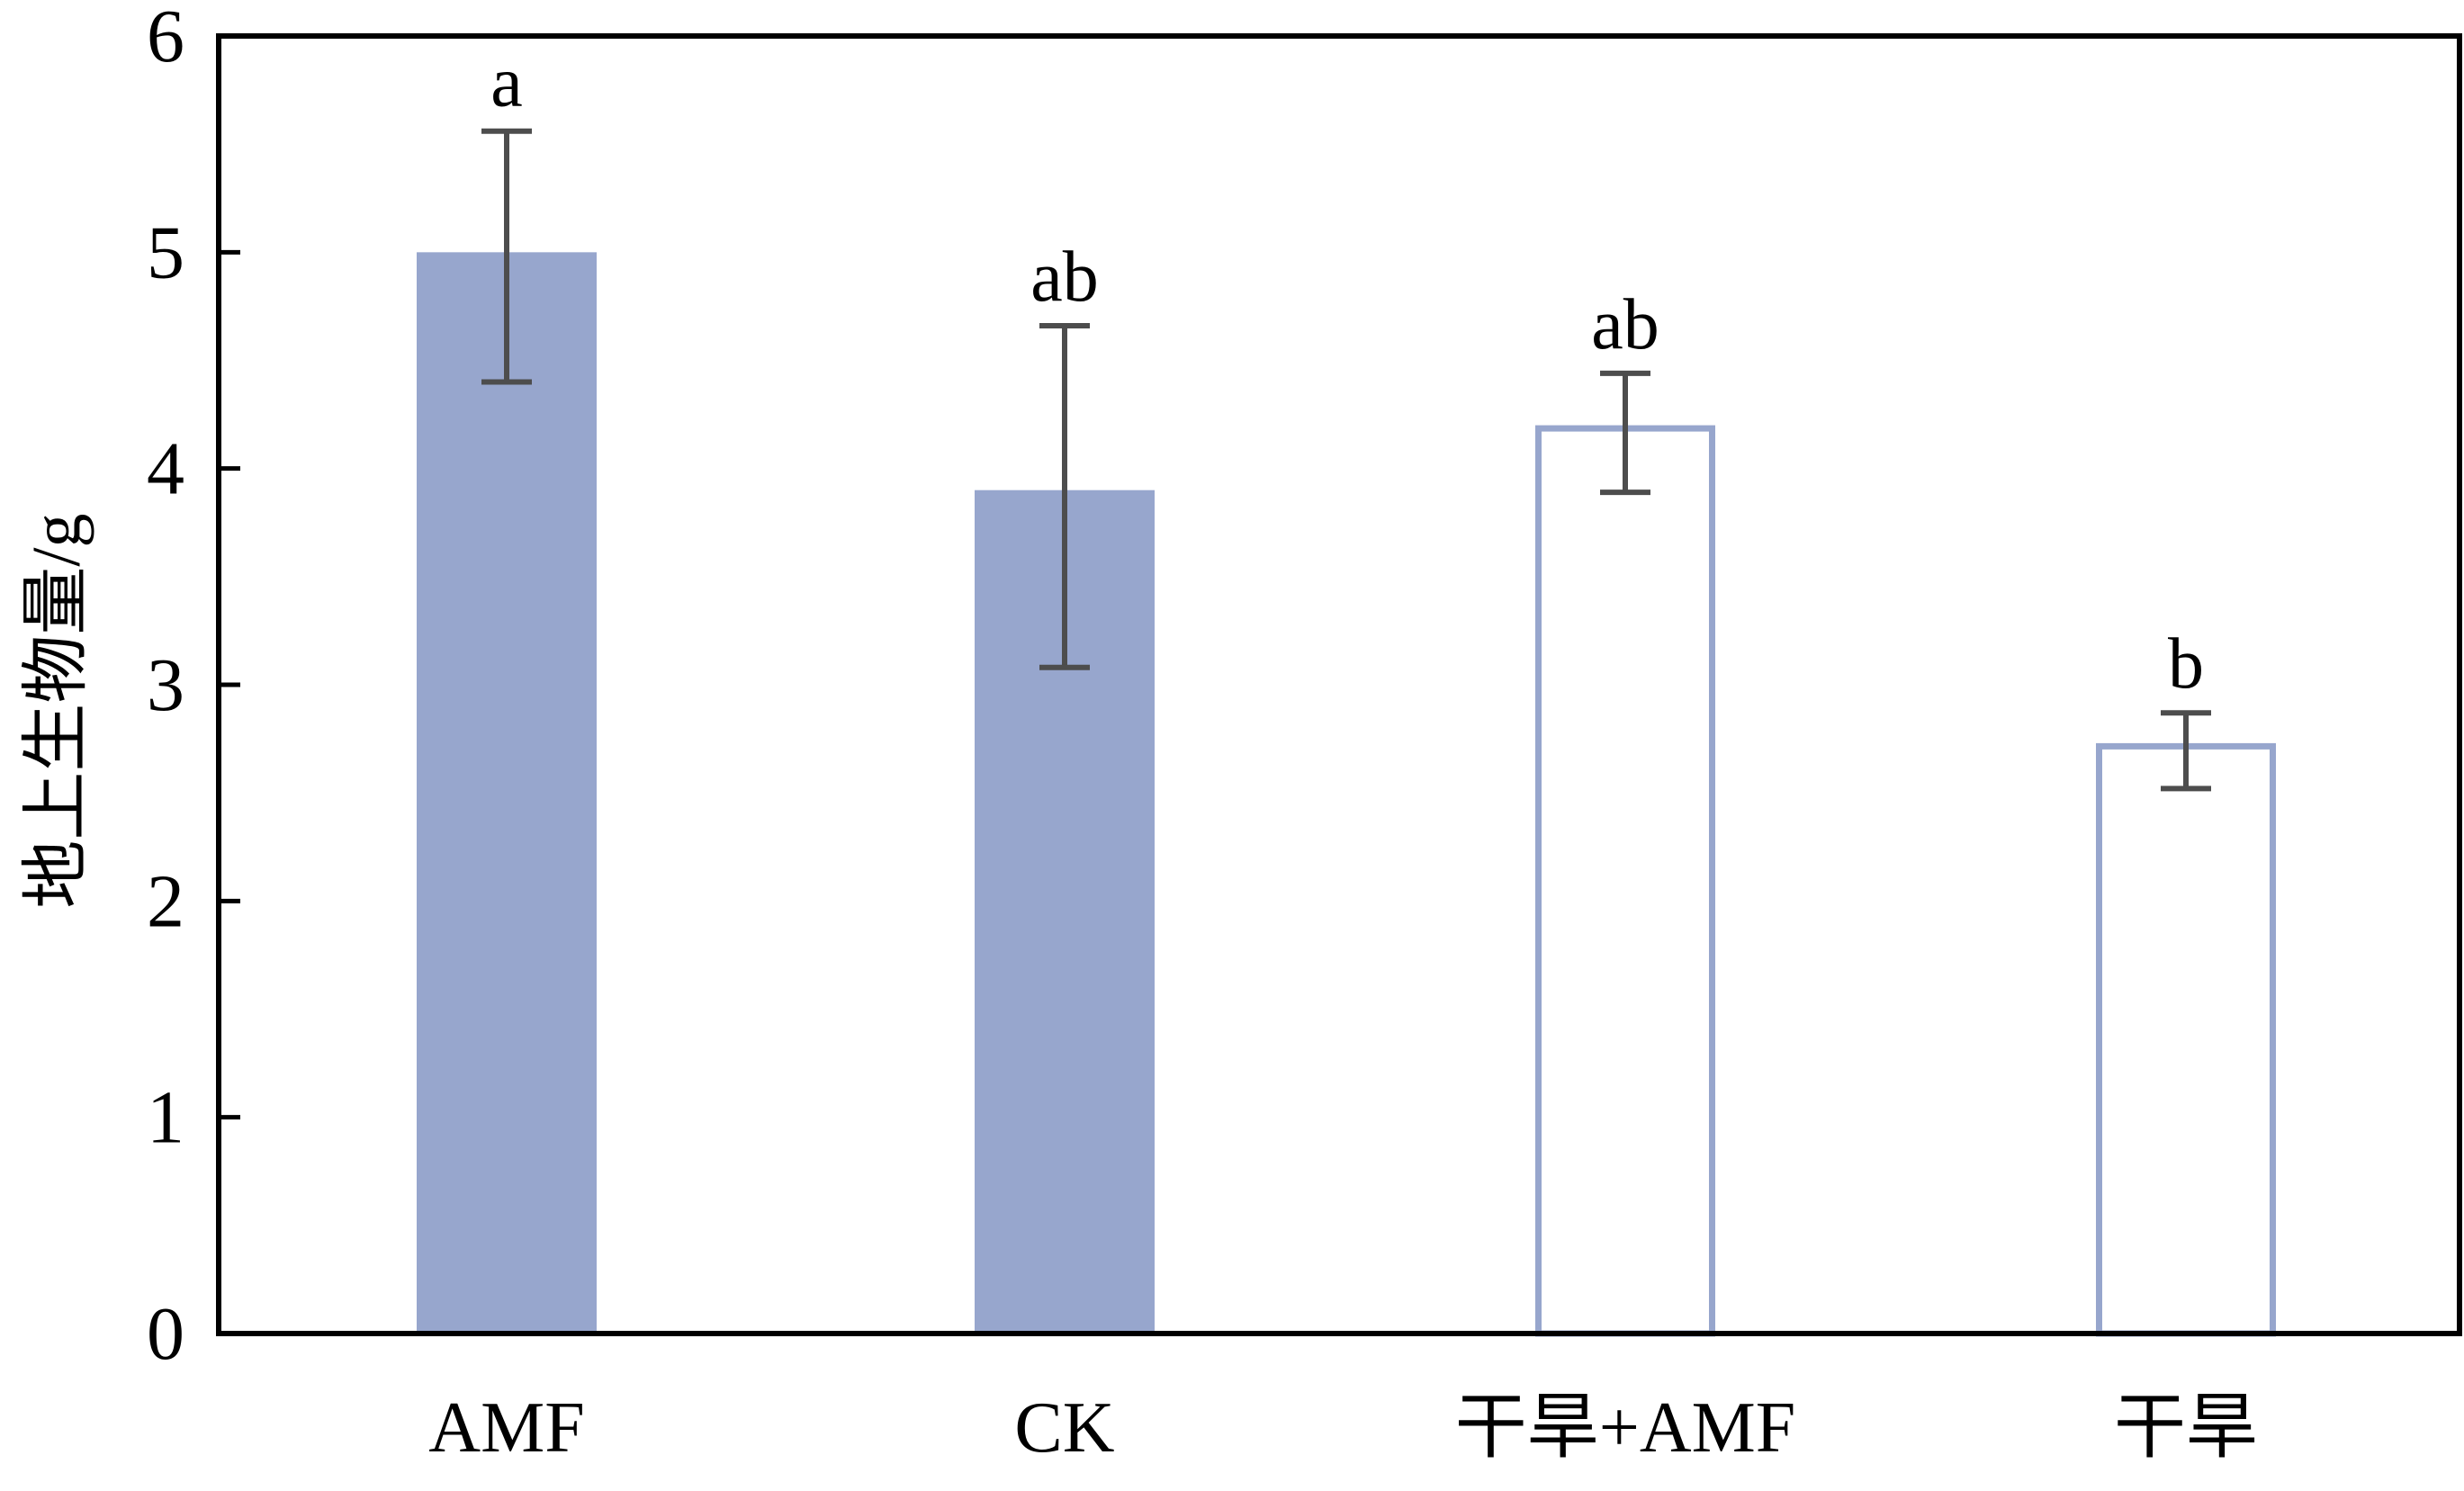 The width and height of the screenshot is (2464, 1491). What do you see at coordinates (507, 82) in the screenshot?
I see `significance-letter: a` at bounding box center [507, 82].